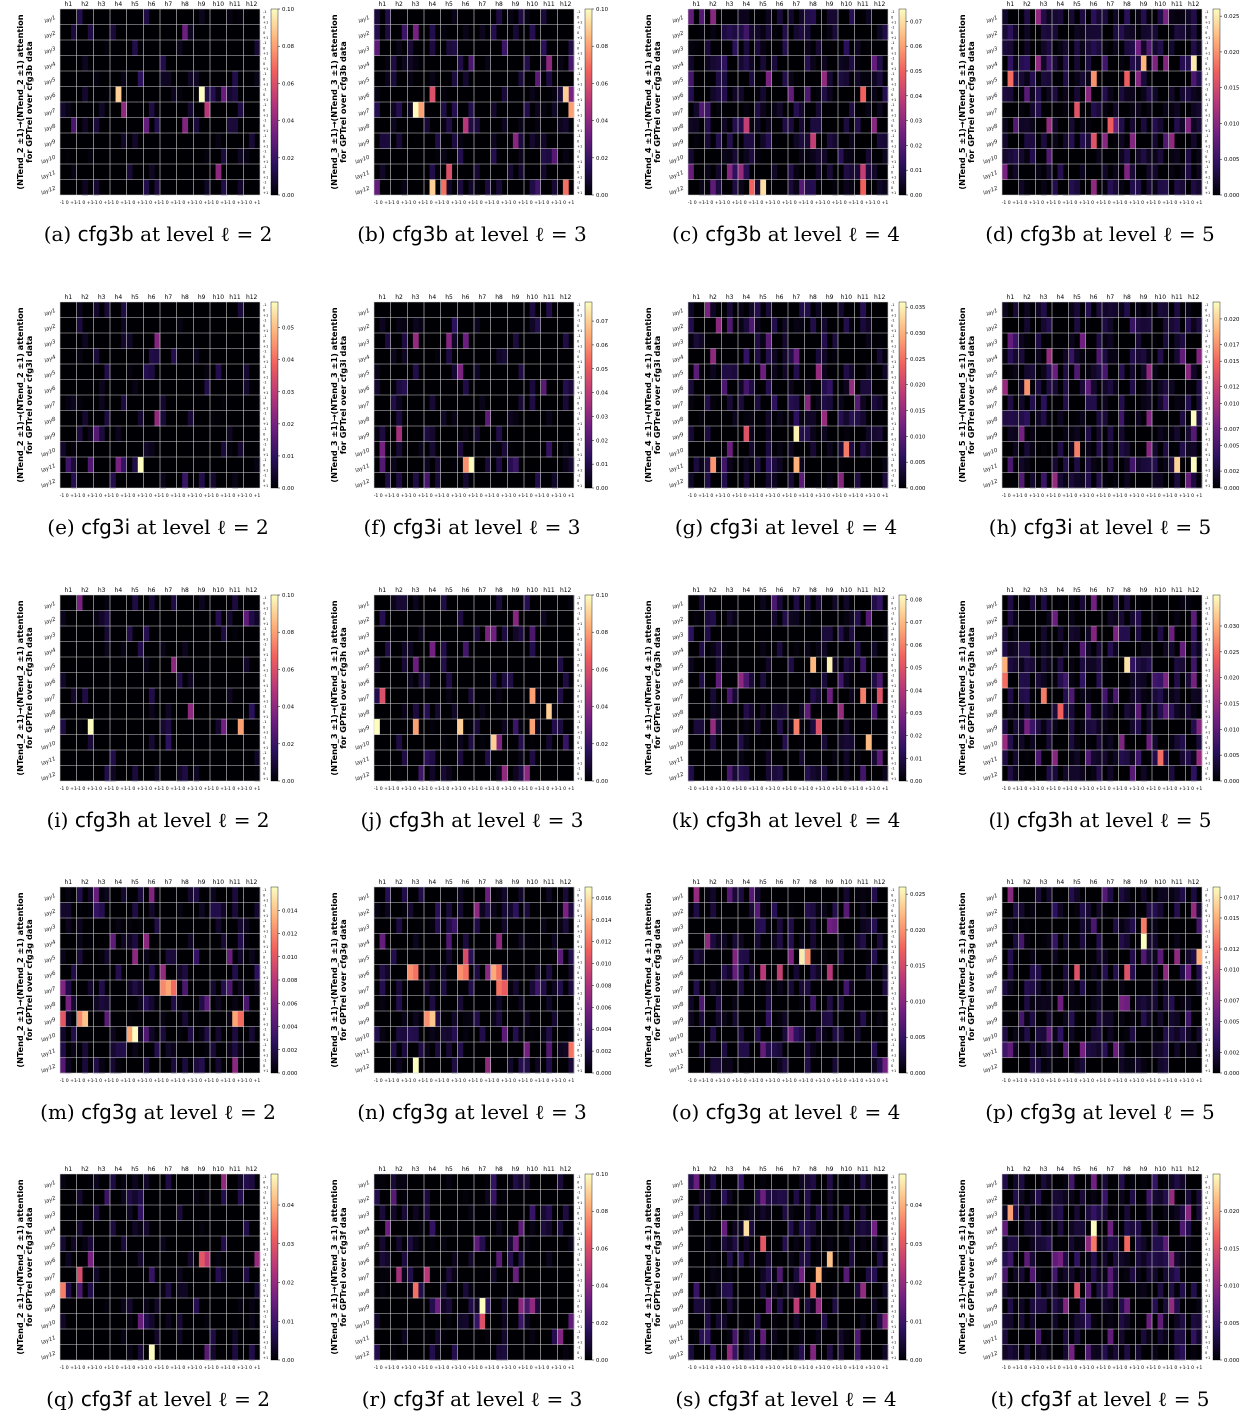 This screenshot has height=1425, width=1256. I want to click on caption-dataset: cfg3b, so click(733, 234).